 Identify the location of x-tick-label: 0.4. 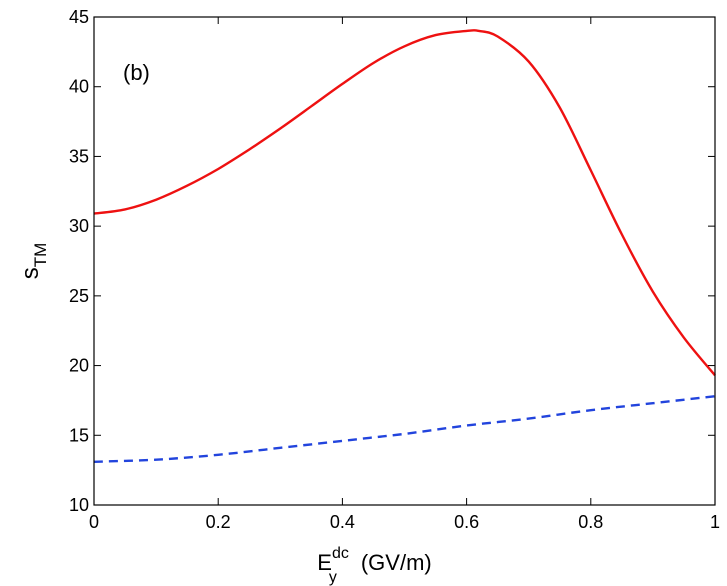
(342, 522).